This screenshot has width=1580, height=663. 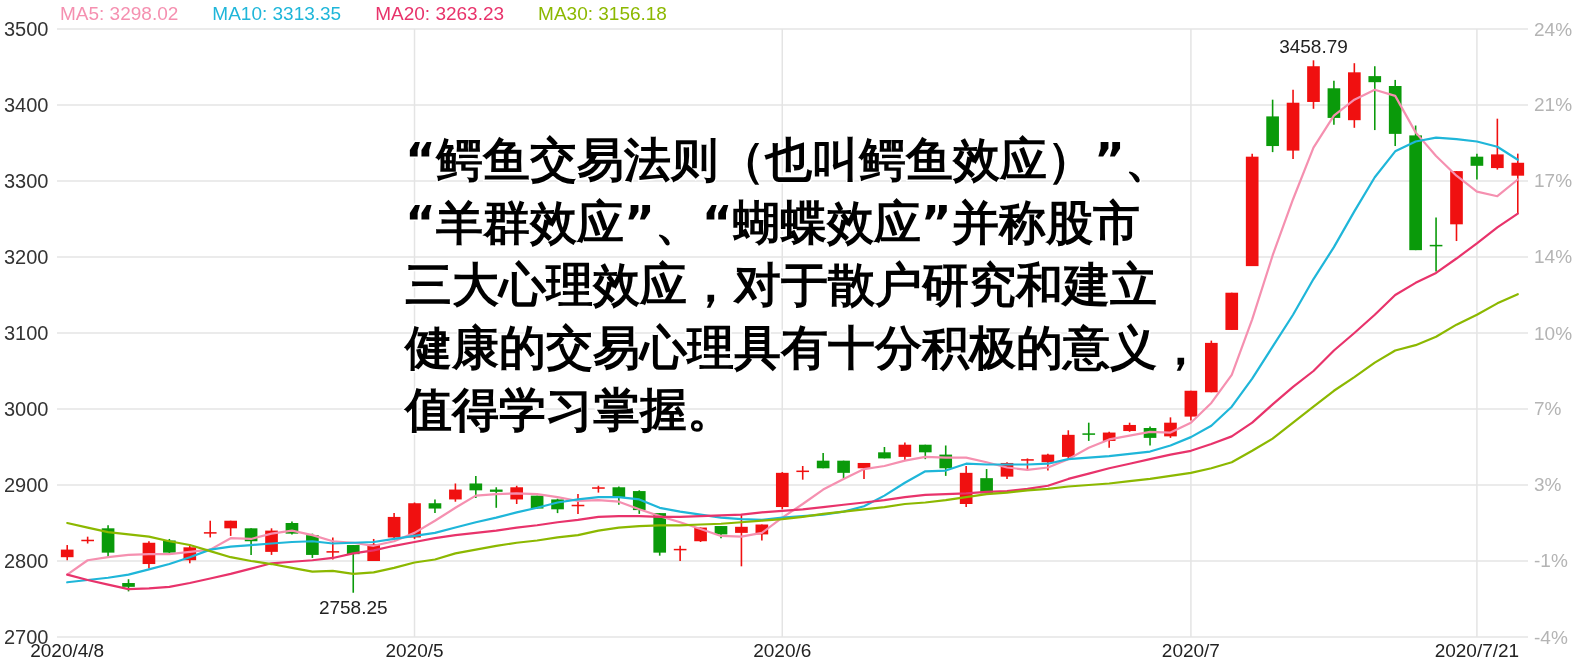 I want to click on y2-tick-label: 24%, so click(x=1553, y=29).